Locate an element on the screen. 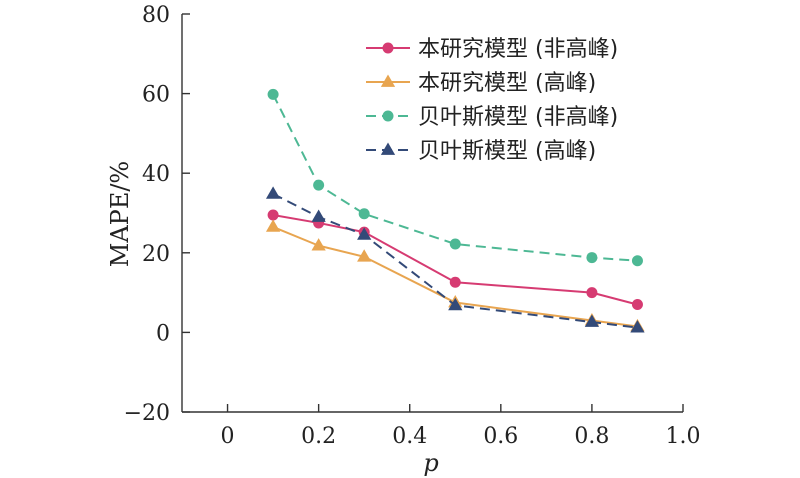 This screenshot has width=800, height=478. y-tick-label: 60 is located at coordinates (156, 95).